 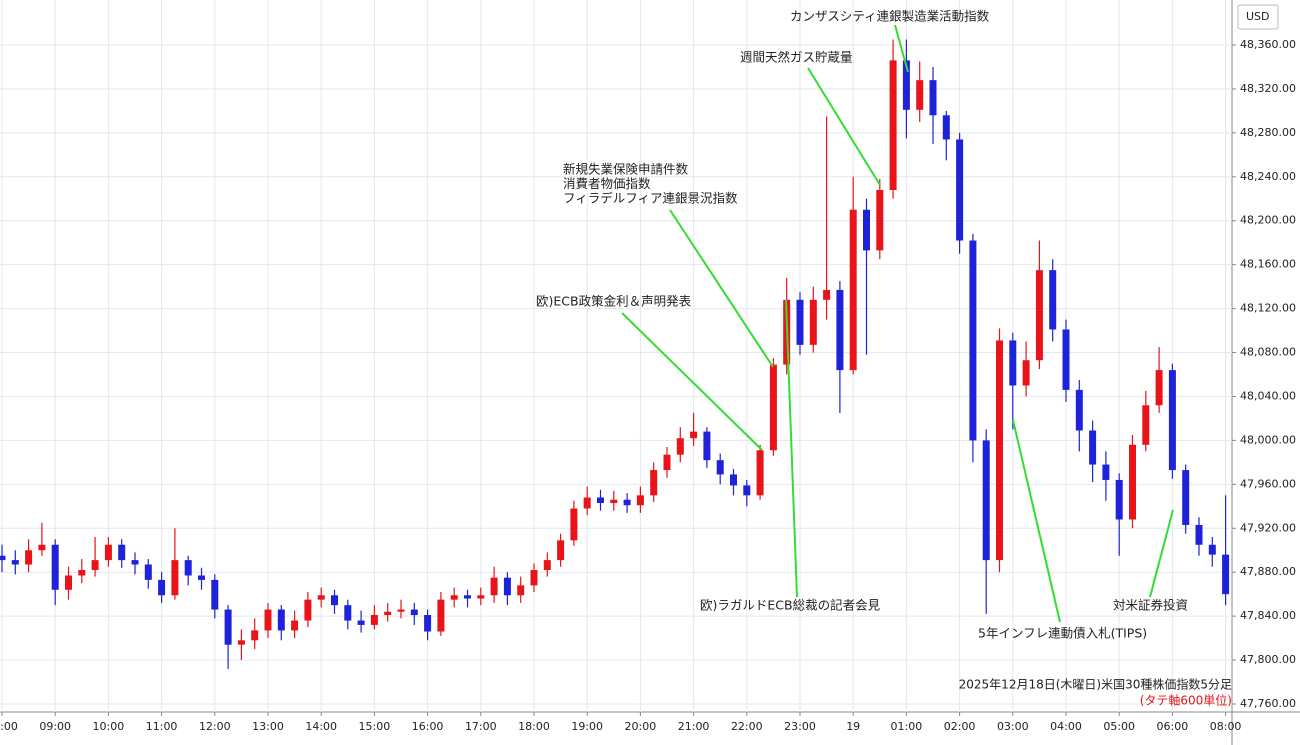 I want to click on x-tick-label: 04:00, so click(x=1066, y=726).